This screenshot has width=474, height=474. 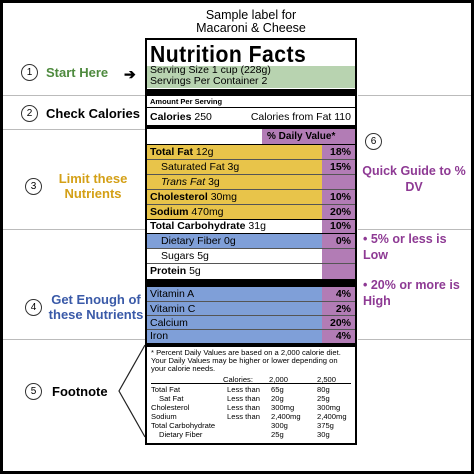 I want to click on nutrient-name: Total Carbohydrate, so click(x=198, y=226).